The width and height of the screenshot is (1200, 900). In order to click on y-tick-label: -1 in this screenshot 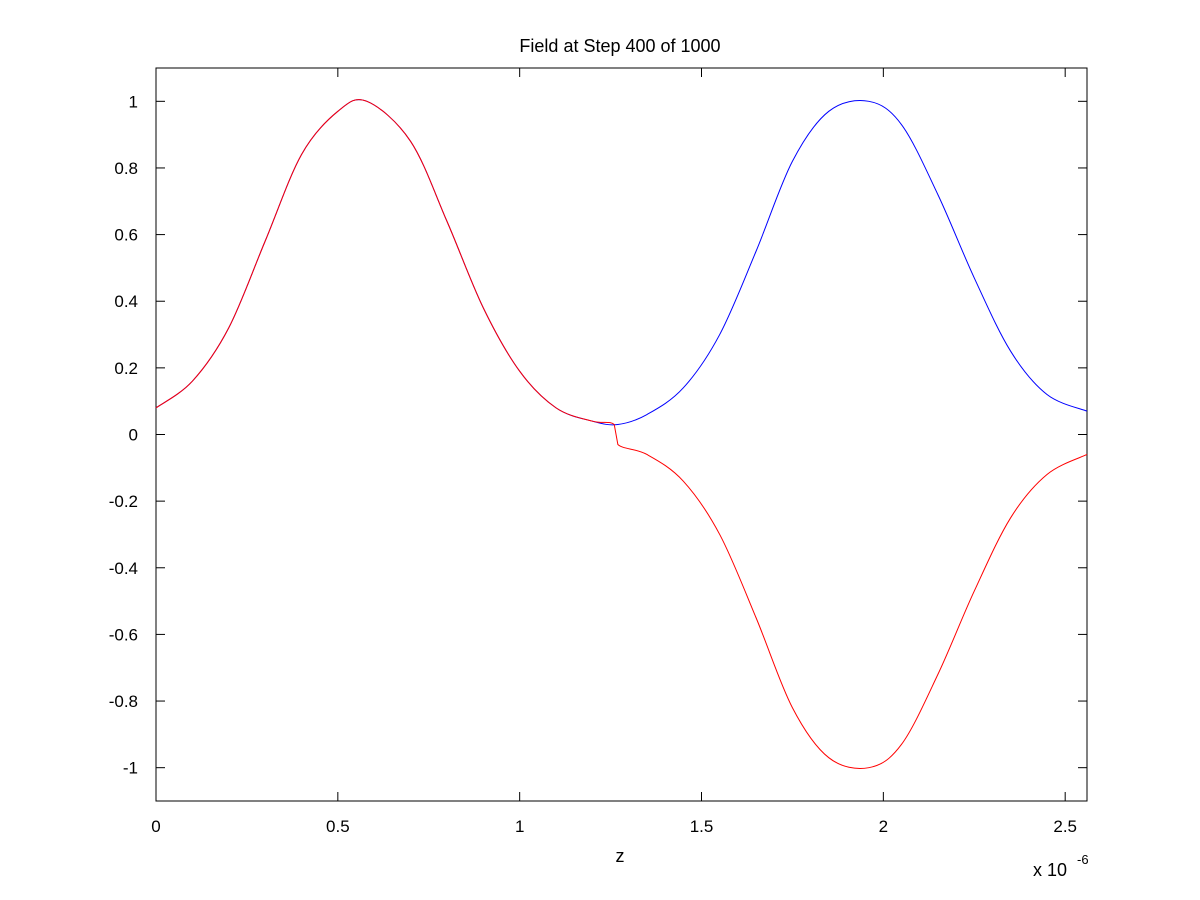, I will do `click(130, 768)`.